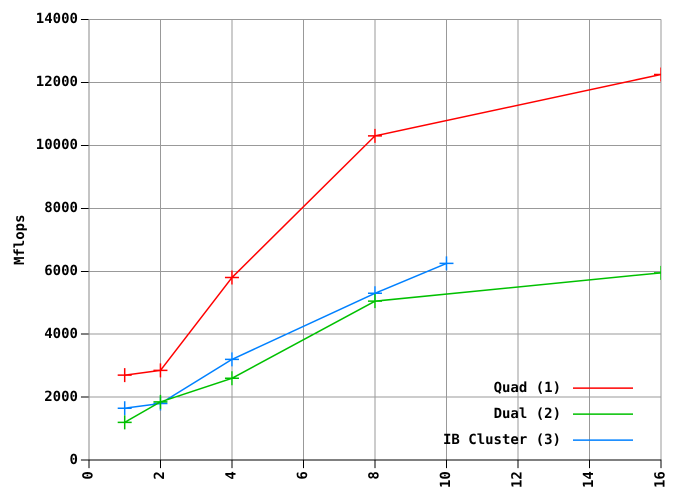 The height and width of the screenshot is (499, 689). I want to click on y-tick-label: 6000, so click(61, 270).